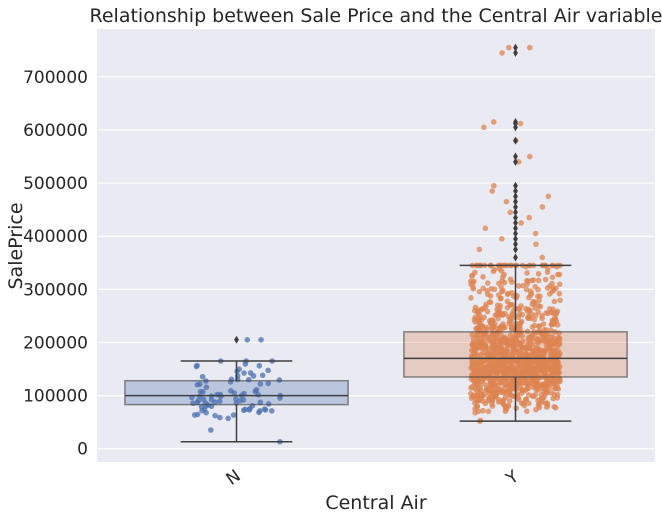  I want to click on y-tick-label: 0, so click(82, 450).